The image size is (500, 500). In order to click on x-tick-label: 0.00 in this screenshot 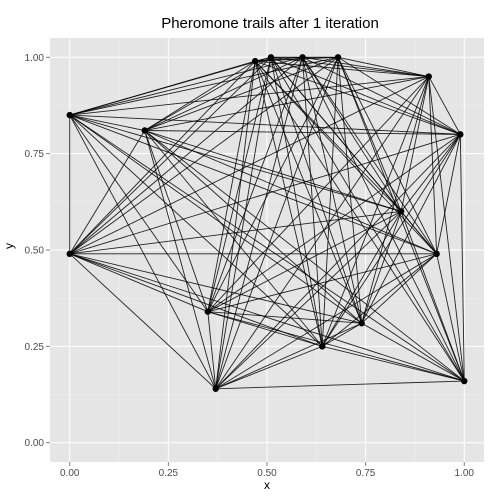, I will do `click(70, 473)`.